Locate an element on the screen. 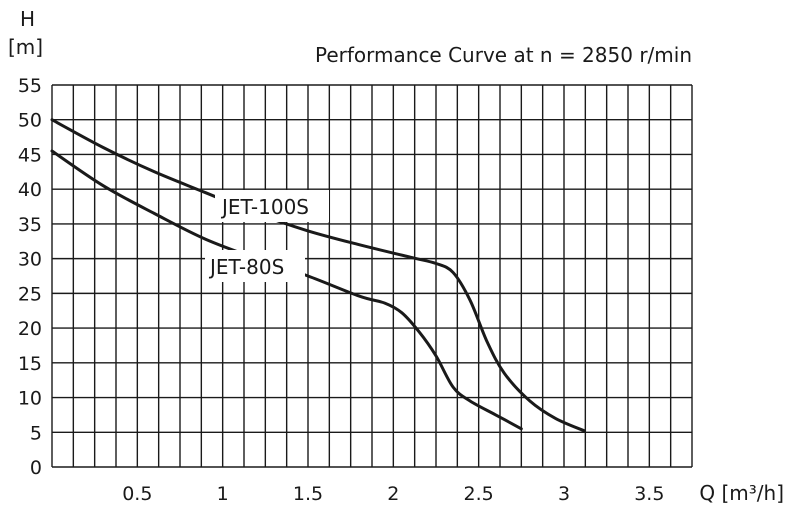 The height and width of the screenshot is (510, 785). chart-title: Performance Curve at n = 2850 r/min is located at coordinates (503, 55).